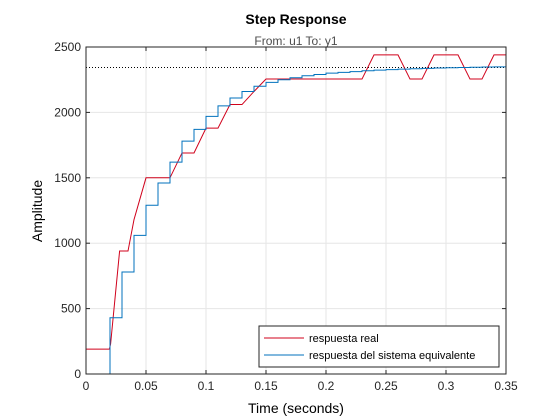 The image size is (560, 420). What do you see at coordinates (506, 386) in the screenshot?
I see `x-tick-label: 0.35` at bounding box center [506, 386].